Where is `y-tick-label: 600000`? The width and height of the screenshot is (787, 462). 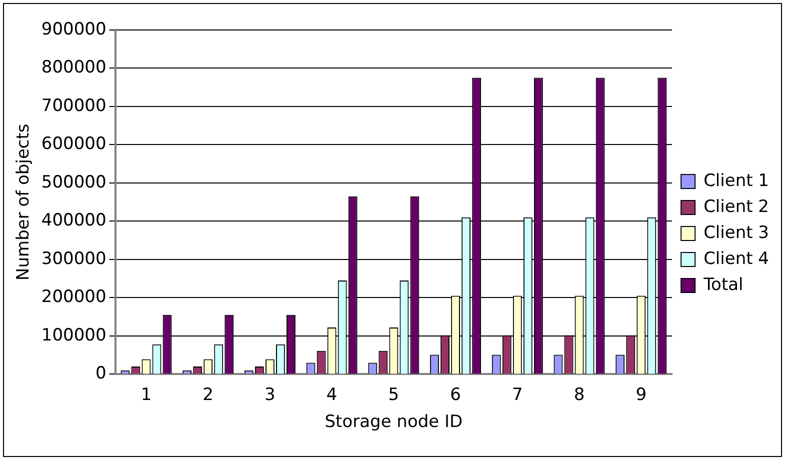 y-tick-label: 600000 is located at coordinates (73, 144).